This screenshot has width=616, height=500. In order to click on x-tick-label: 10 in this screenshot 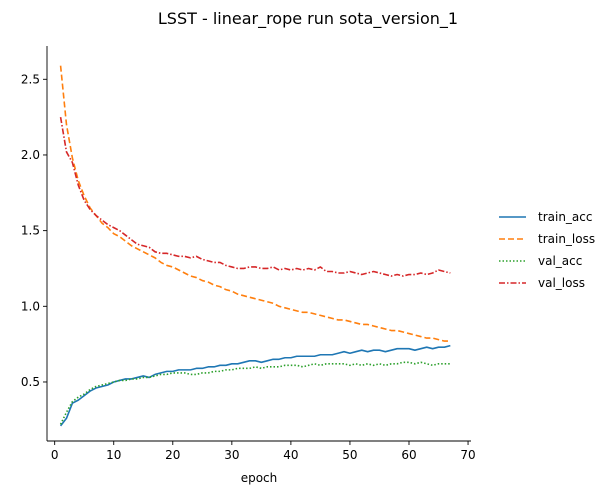, I will do `click(113, 455)`.